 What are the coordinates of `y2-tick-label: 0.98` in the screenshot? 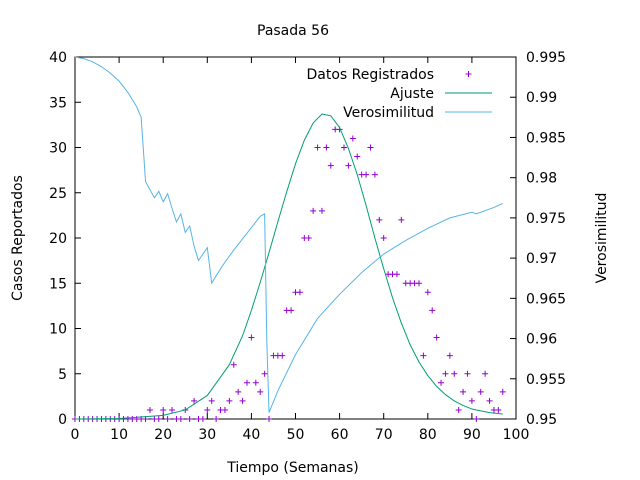 It's located at (541, 179).